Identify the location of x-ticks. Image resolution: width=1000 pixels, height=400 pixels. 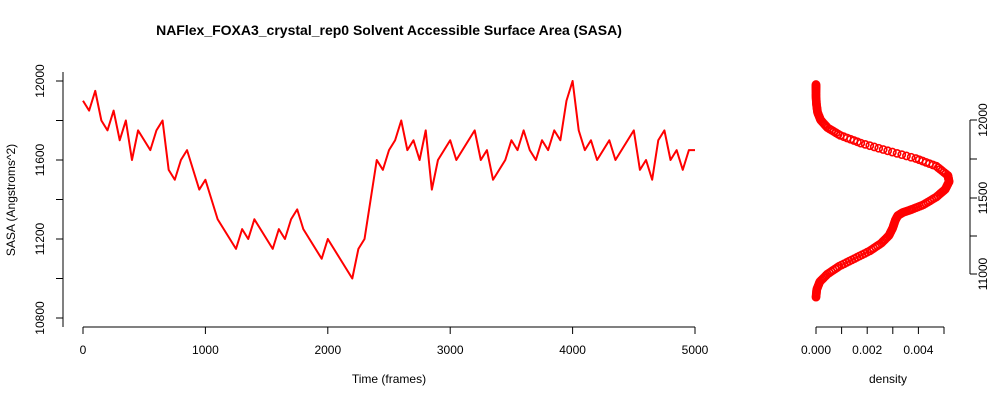
(389, 330).